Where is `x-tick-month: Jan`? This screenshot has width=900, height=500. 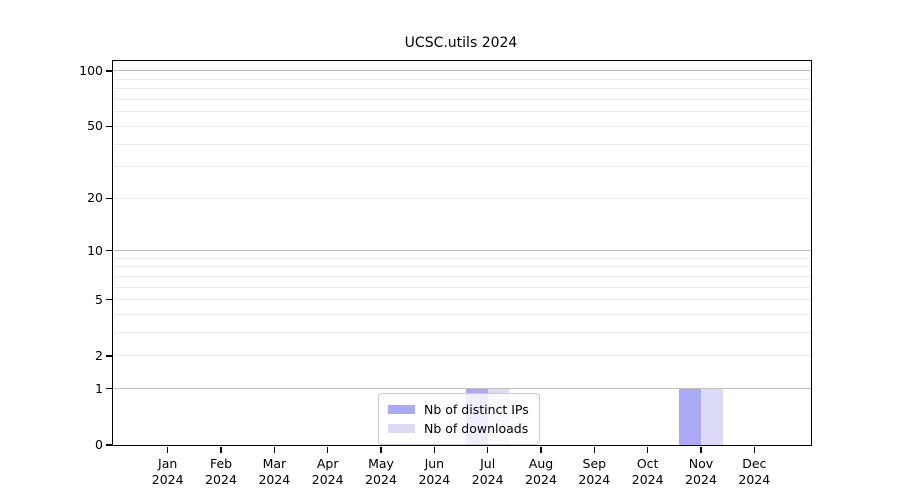
x-tick-month: Jan is located at coordinates (168, 463).